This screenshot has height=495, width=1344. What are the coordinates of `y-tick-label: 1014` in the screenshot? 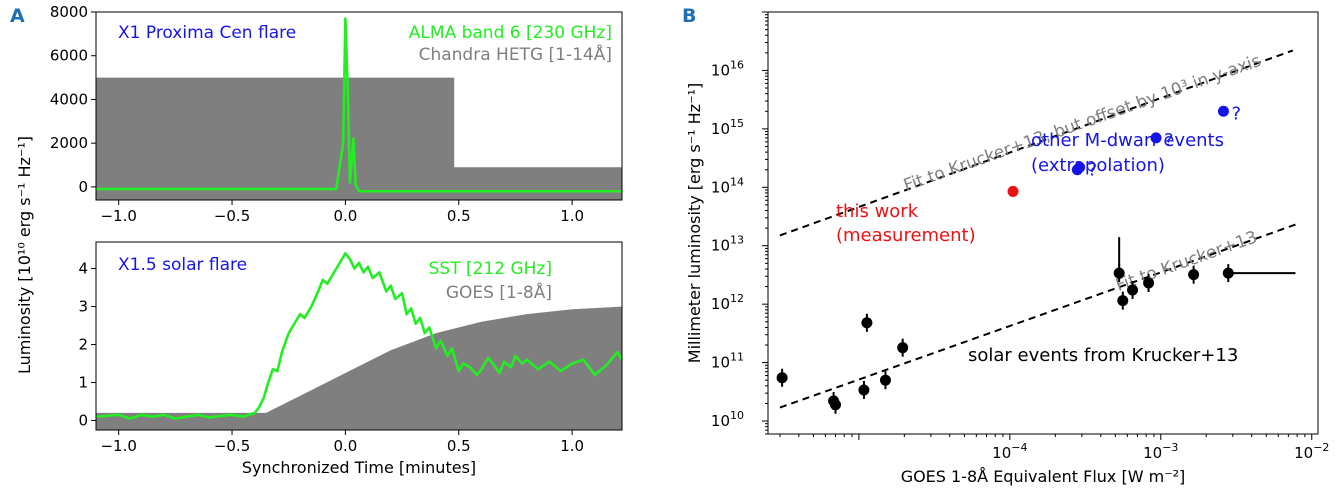 It's located at (727, 185).